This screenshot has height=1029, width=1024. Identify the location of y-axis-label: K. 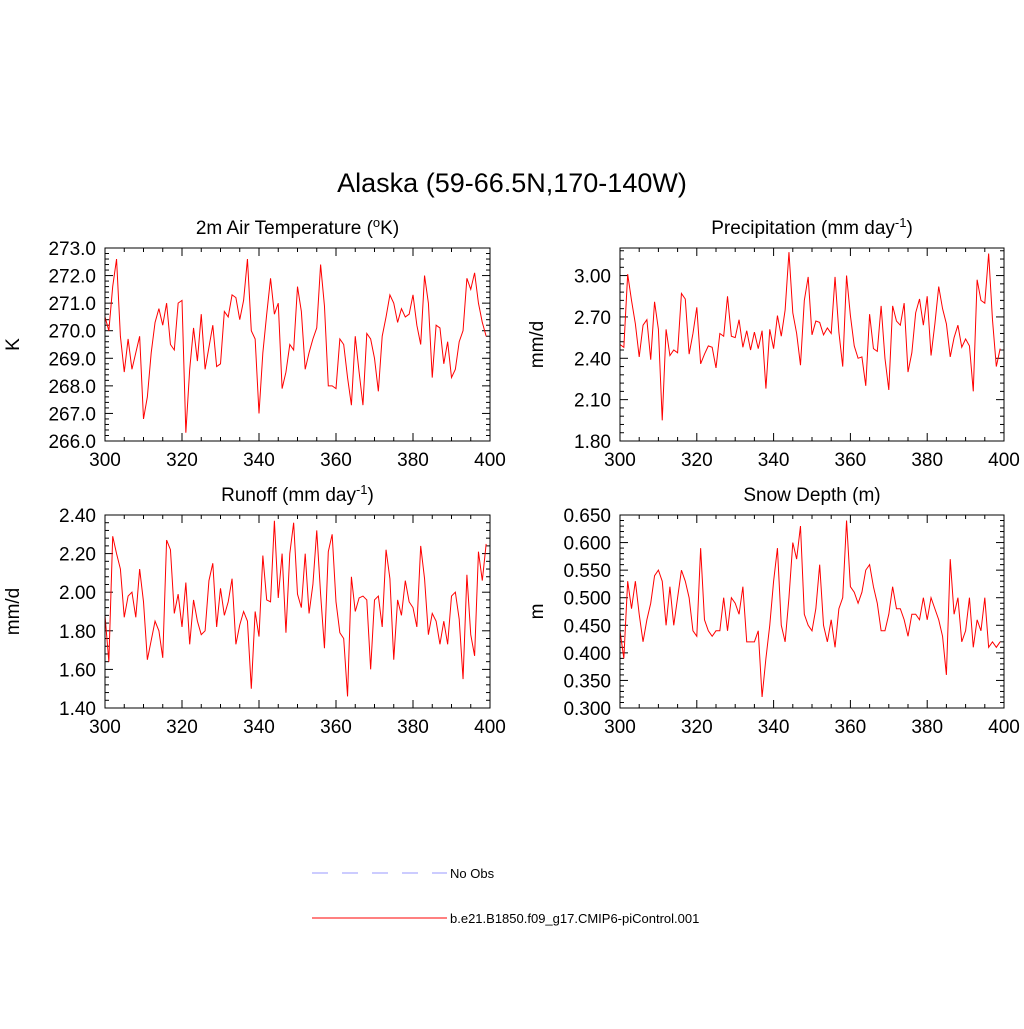
(13, 344).